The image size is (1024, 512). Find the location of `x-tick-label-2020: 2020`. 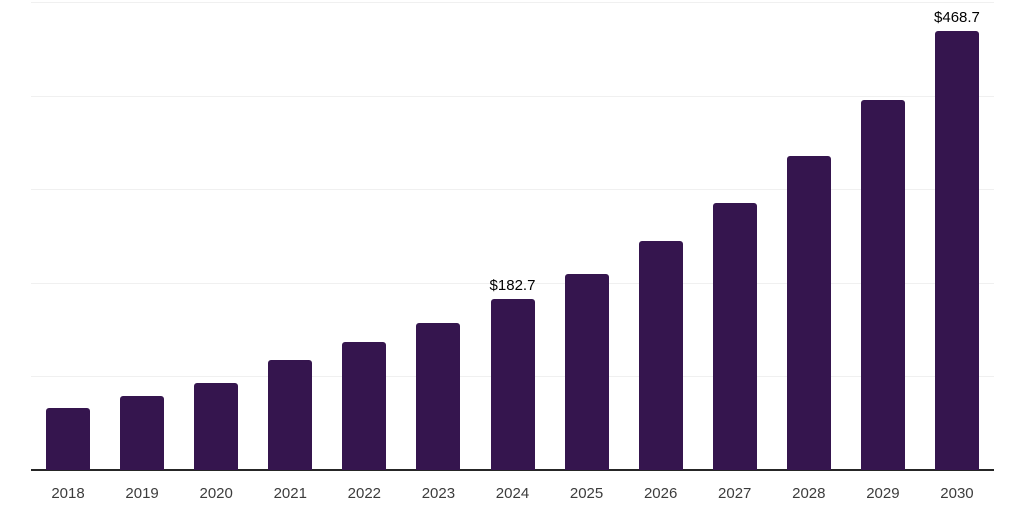

x-tick-label-2020: 2020 is located at coordinates (216, 493).